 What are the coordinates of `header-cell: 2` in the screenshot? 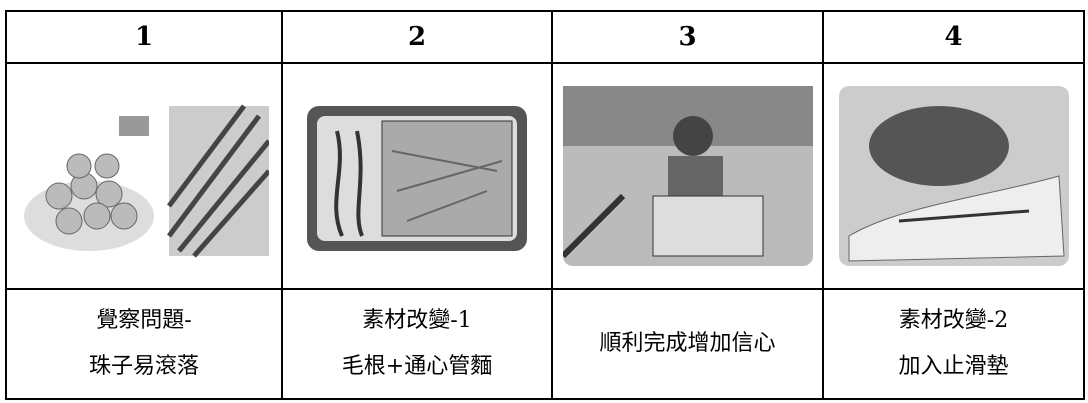 It's located at (417, 37).